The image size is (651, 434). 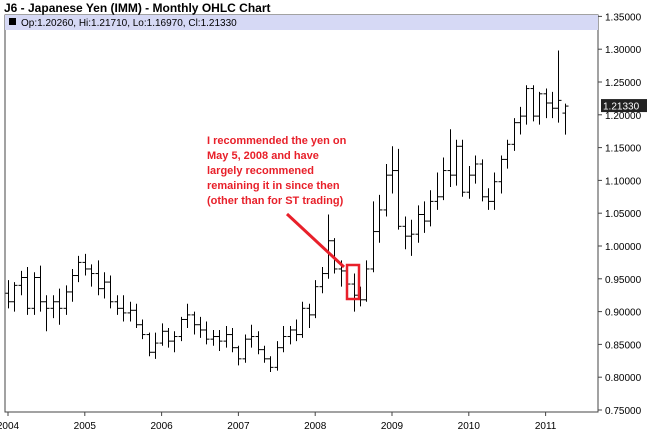 I want to click on x-tick-label: 2008, so click(x=315, y=426).